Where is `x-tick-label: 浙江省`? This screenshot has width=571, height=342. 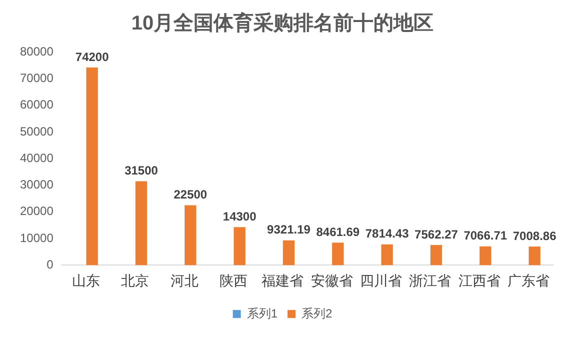 x-tick-label: 浙江省 is located at coordinates (430, 280).